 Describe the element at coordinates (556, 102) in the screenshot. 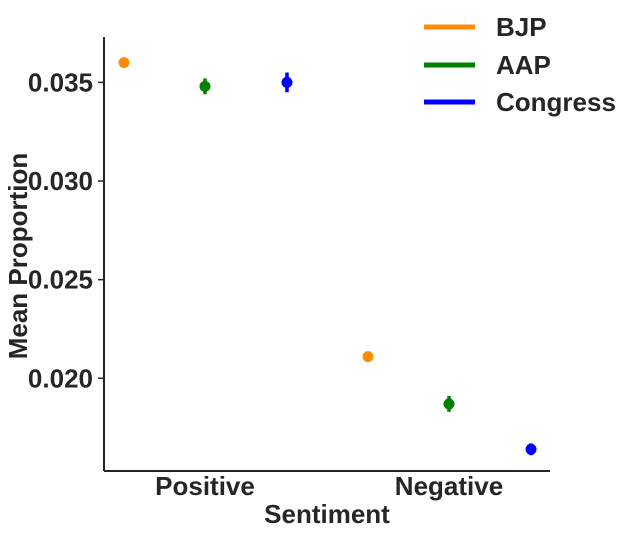

I see `legend-label: Congress` at that location.